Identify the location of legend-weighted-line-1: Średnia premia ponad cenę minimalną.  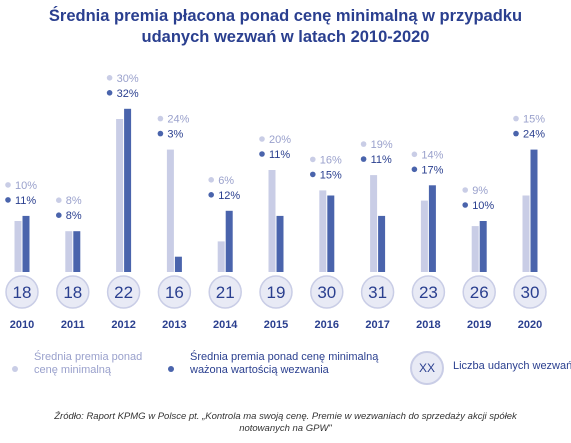
(284, 357).